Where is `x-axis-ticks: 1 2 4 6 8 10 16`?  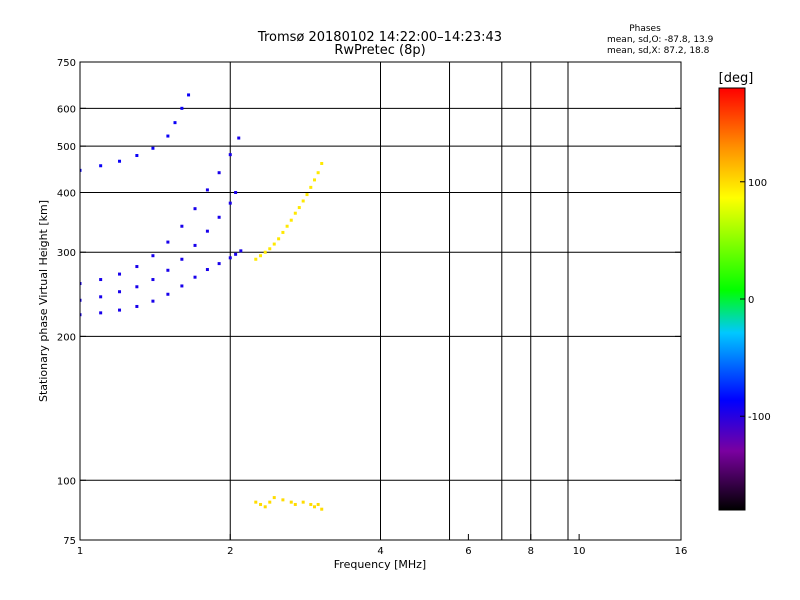 x-axis-ticks: 1 2 4 6 8 10 16 is located at coordinates (382, 545).